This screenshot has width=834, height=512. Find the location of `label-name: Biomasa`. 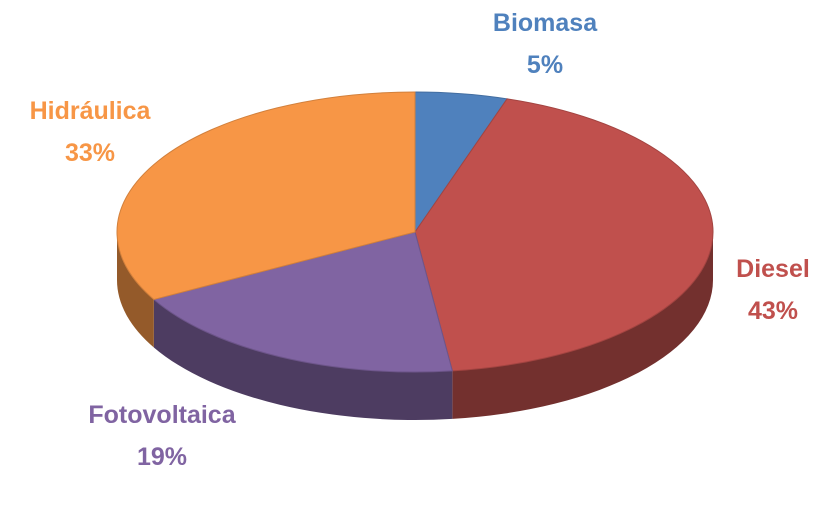

label-name: Biomasa is located at coordinates (545, 23).